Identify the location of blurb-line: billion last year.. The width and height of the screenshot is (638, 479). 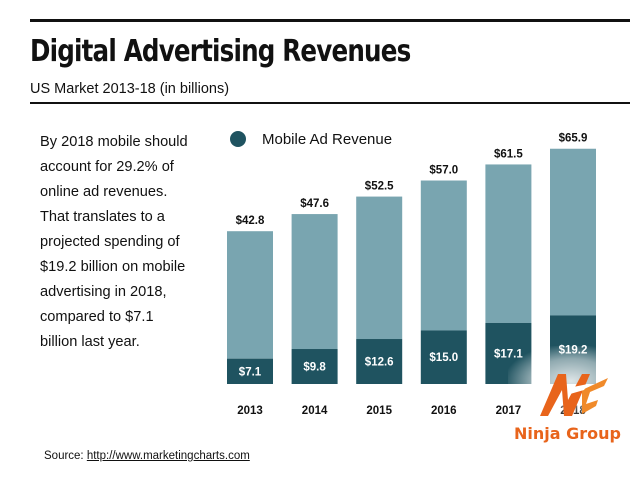
(90, 342).